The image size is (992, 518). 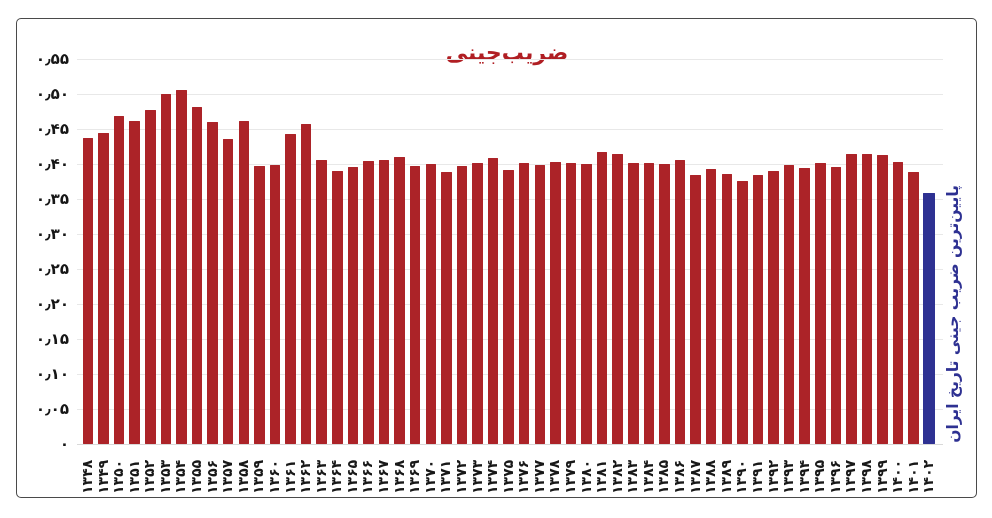 What do you see at coordinates (953, 314) in the screenshot?
I see `lowest-gini-annotation: پایین‌ترین ضریب جینی تاریخ ایران` at bounding box center [953, 314].